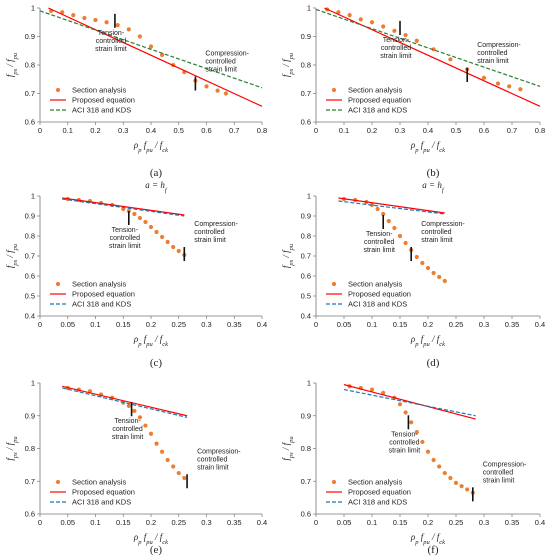 The height and width of the screenshot is (558, 550). I want to click on panel-caption: (f), so click(433, 550).